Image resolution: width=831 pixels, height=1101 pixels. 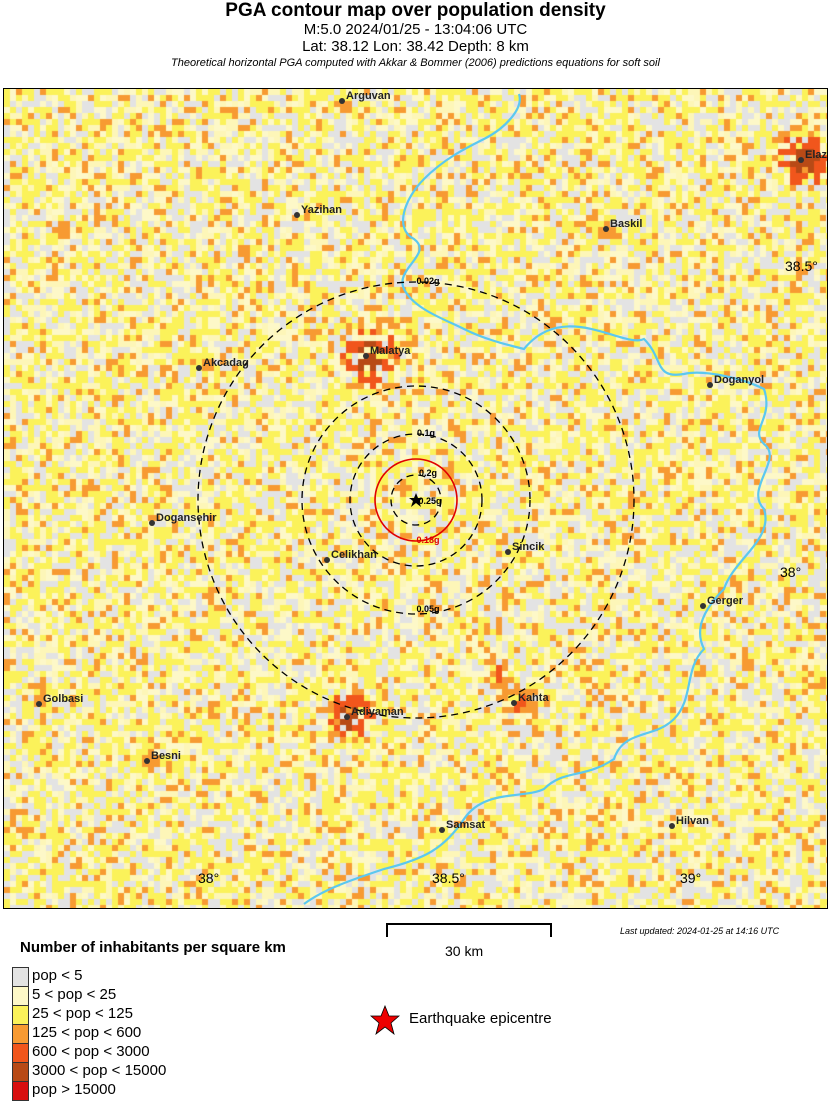 What do you see at coordinates (626, 224) in the screenshot?
I see `city-label: Baskil` at bounding box center [626, 224].